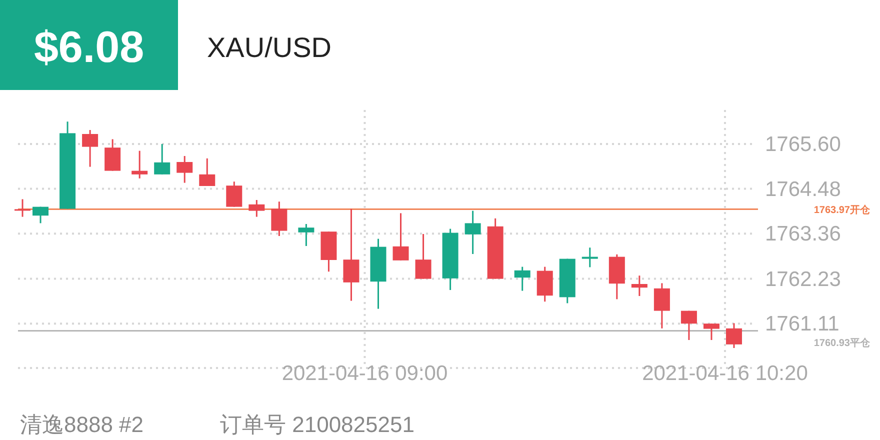  Describe the element at coordinates (89, 47) in the screenshot. I see `text: $6.08` at that location.